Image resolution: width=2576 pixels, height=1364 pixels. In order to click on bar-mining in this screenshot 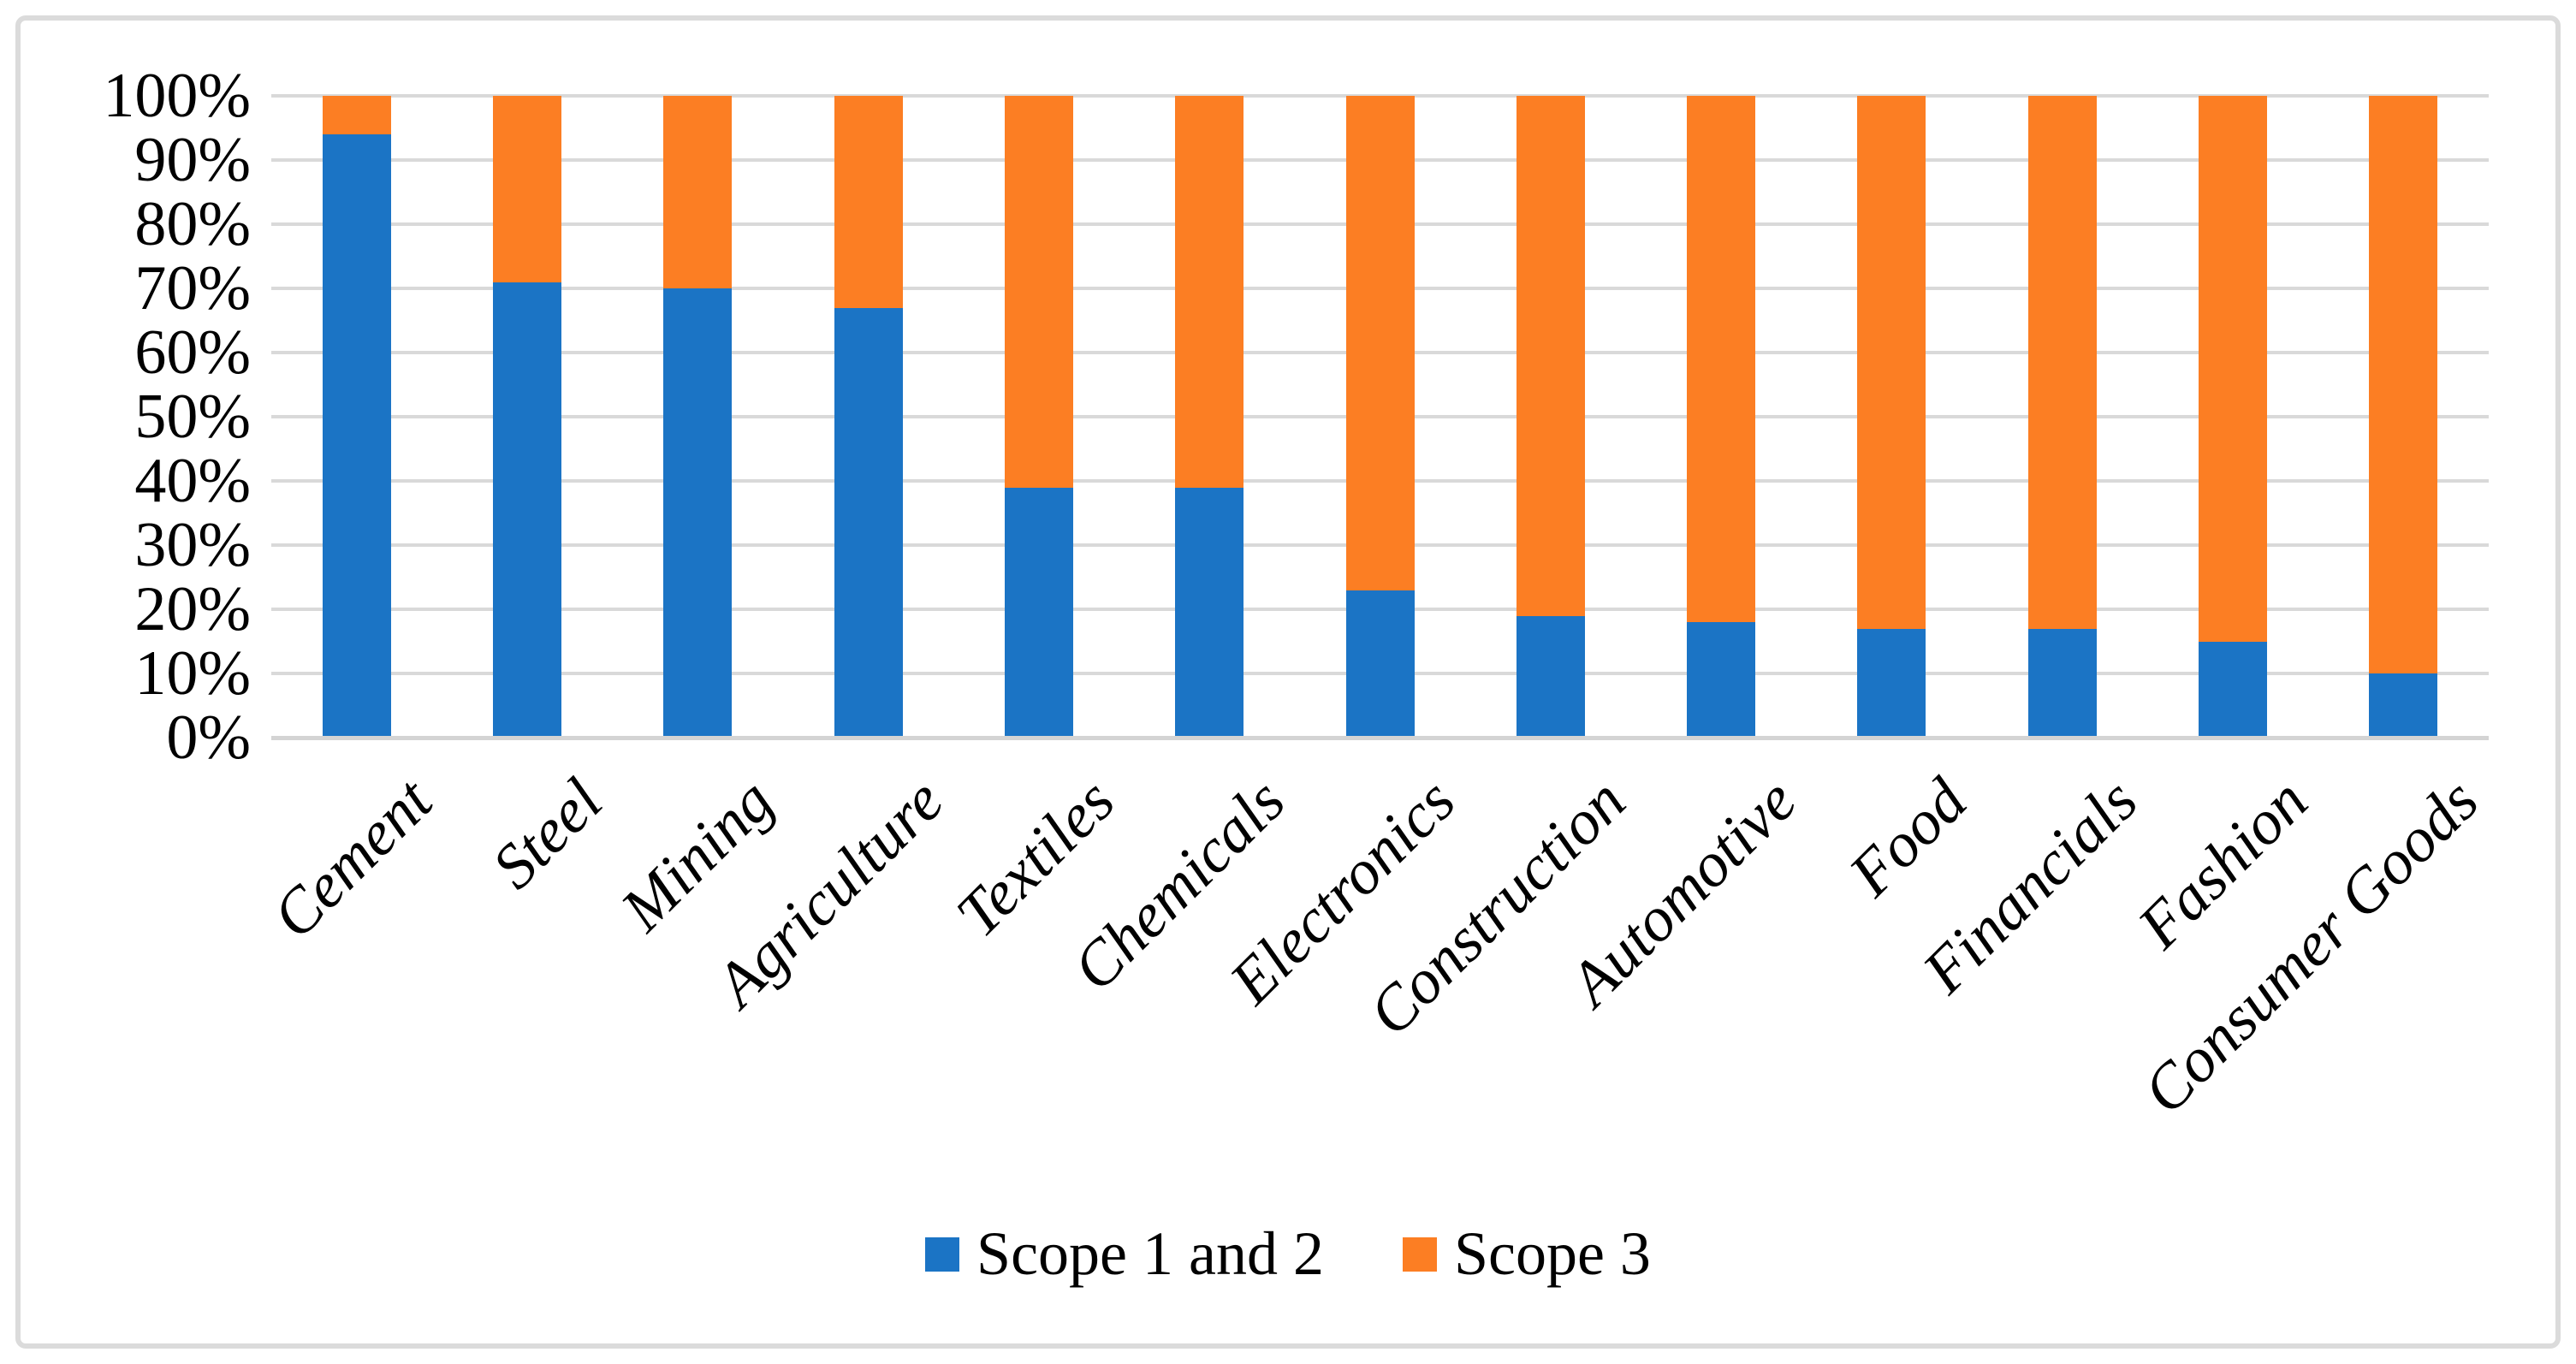, I will do `click(698, 417)`.